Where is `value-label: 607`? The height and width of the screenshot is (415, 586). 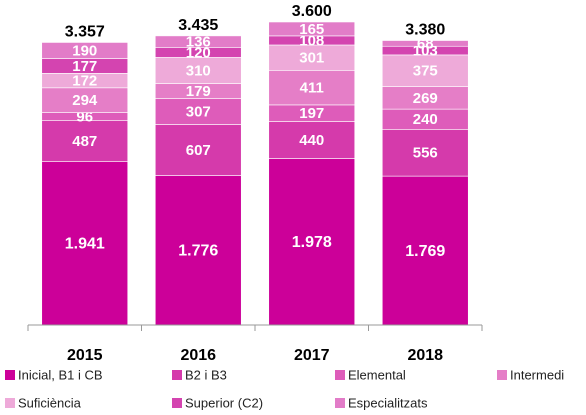 value-label: 607 is located at coordinates (198, 150).